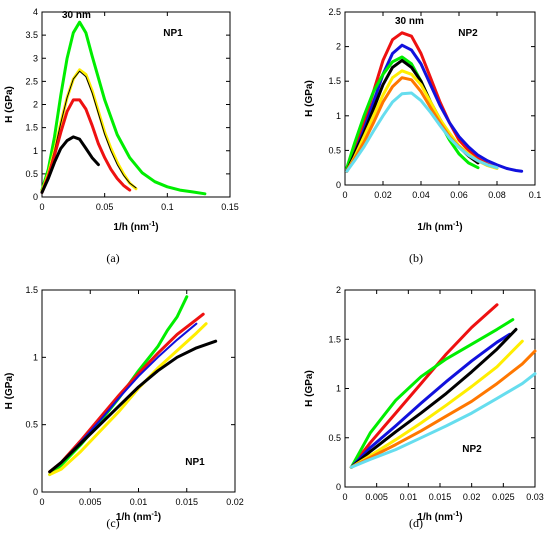 This screenshot has height=544, width=550. What do you see at coordinates (105, 207) in the screenshot?
I see `x-tick-label: 0.05` at bounding box center [105, 207].